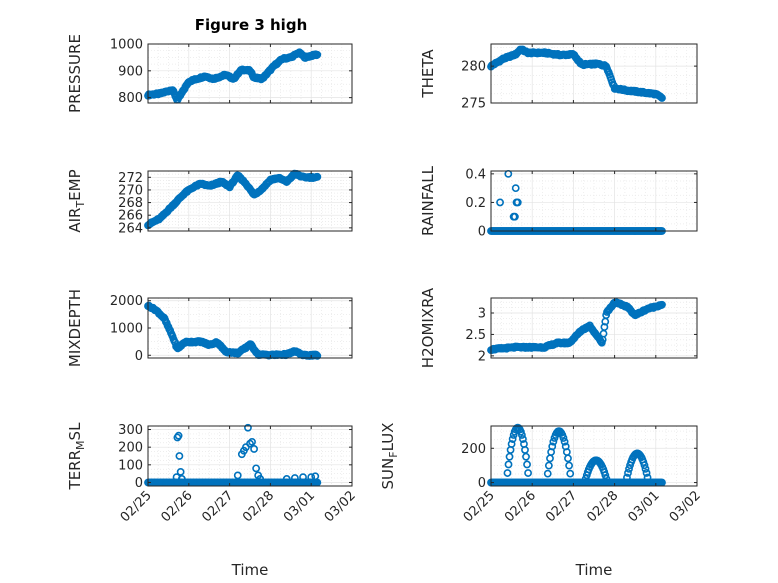  Describe the element at coordinates (130, 216) in the screenshot. I see `y-tick-label: 266` at that location.